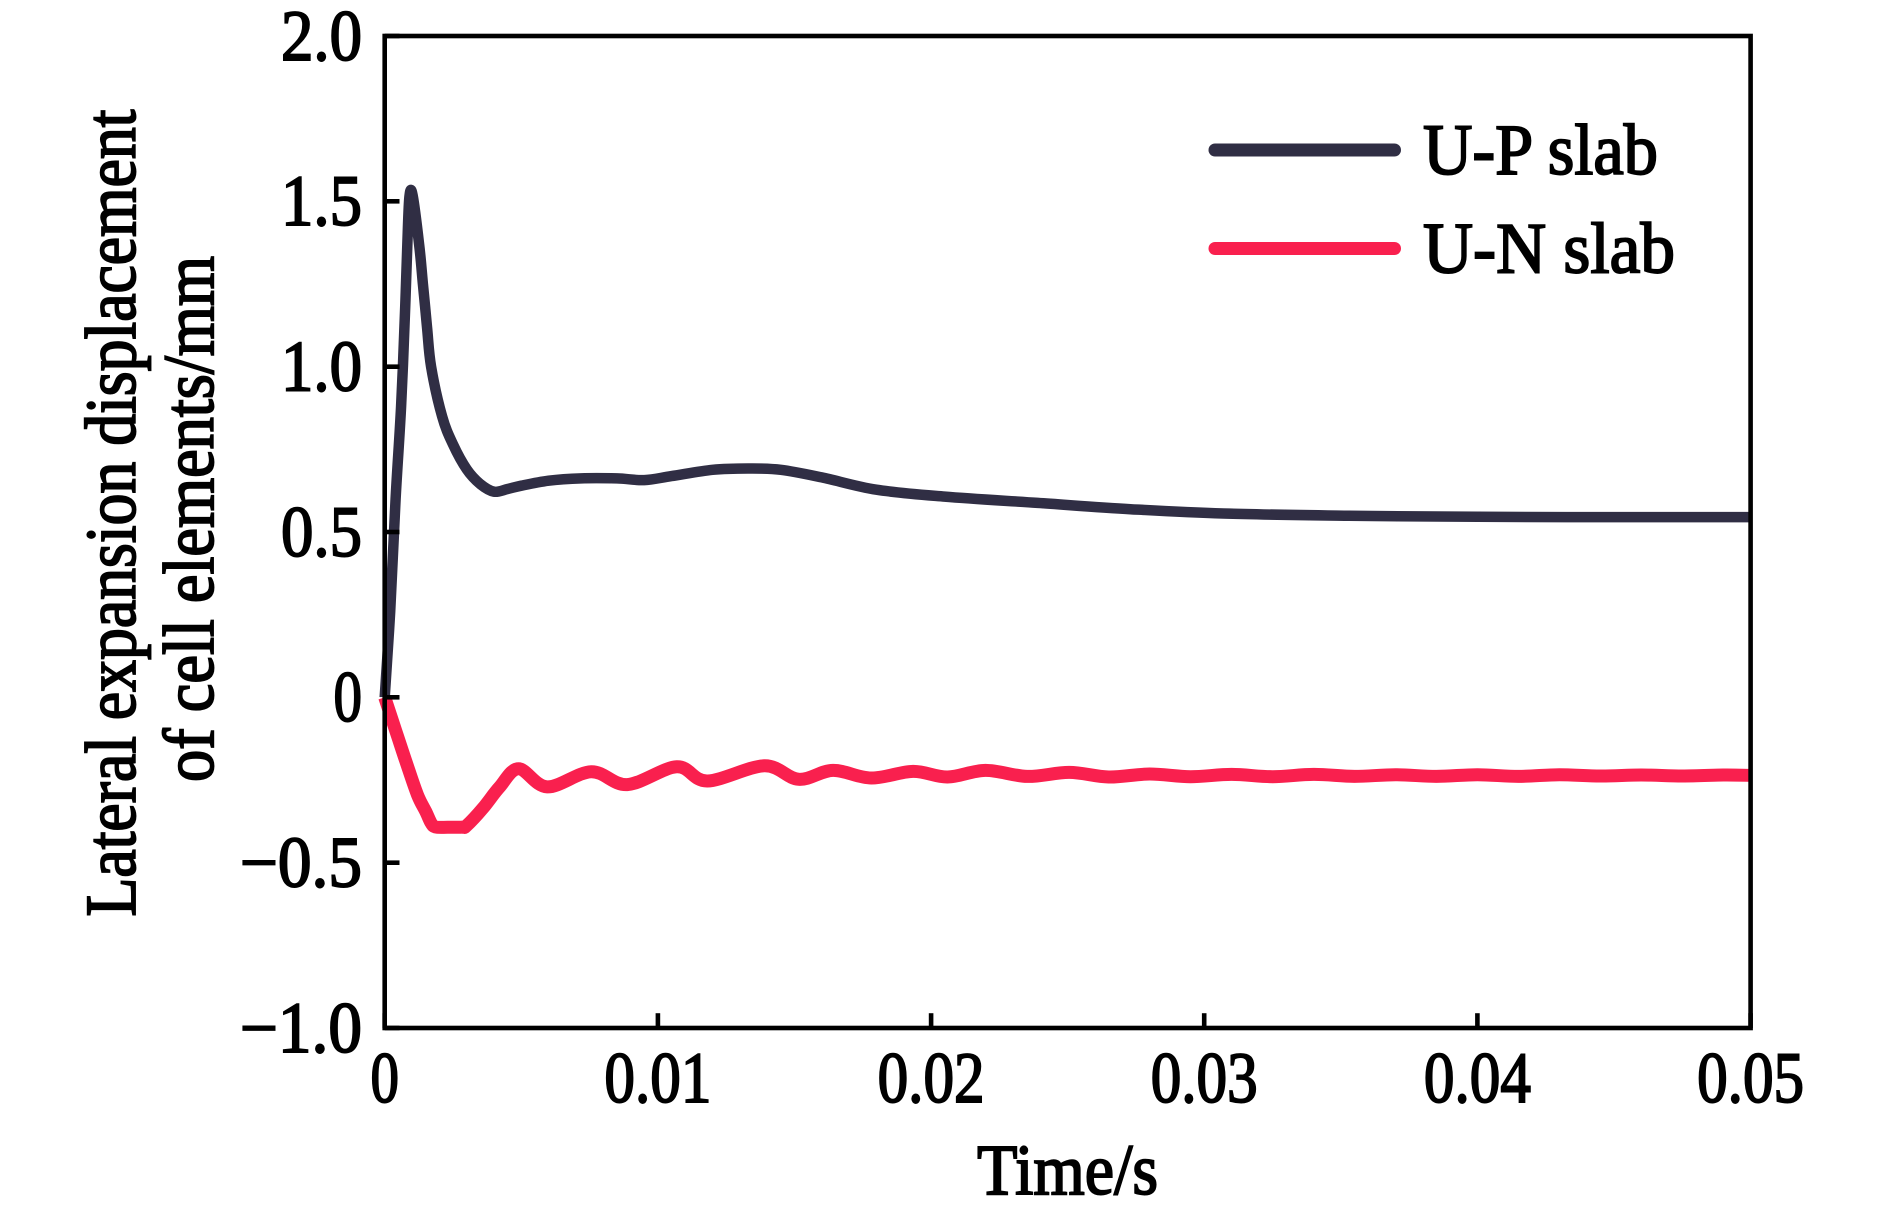  What do you see at coordinates (321, 367) in the screenshot?
I see `svg-text: 1.0` at bounding box center [321, 367].